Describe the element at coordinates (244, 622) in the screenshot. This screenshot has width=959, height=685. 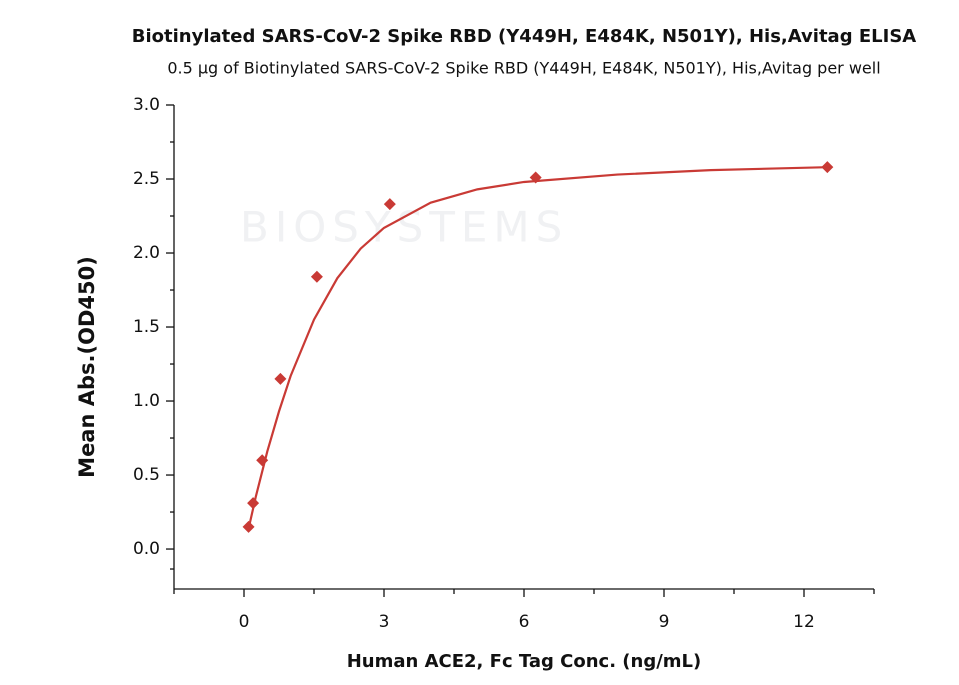
I see `x-tick-label: 0` at that location.